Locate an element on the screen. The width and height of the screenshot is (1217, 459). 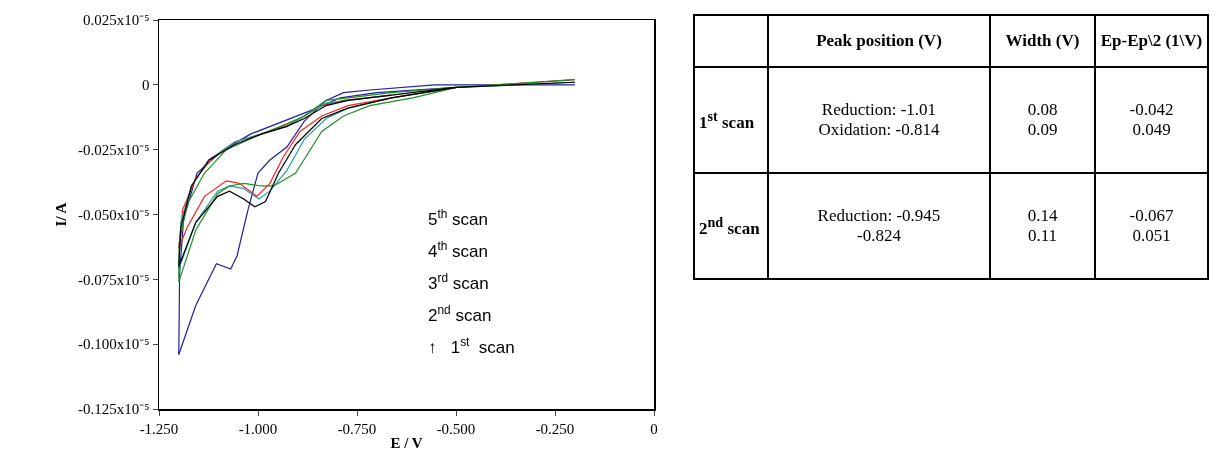
x-tick-label: -1.000 is located at coordinates (258, 428).